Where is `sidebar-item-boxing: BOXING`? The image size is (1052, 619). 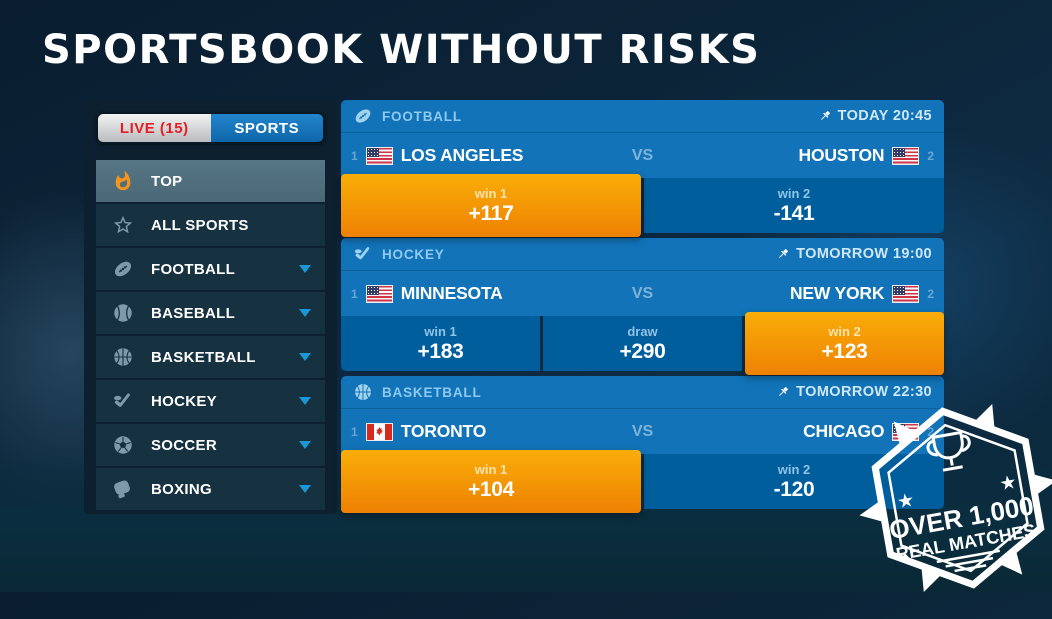
sidebar-item-boxing: BOXING is located at coordinates (210, 489).